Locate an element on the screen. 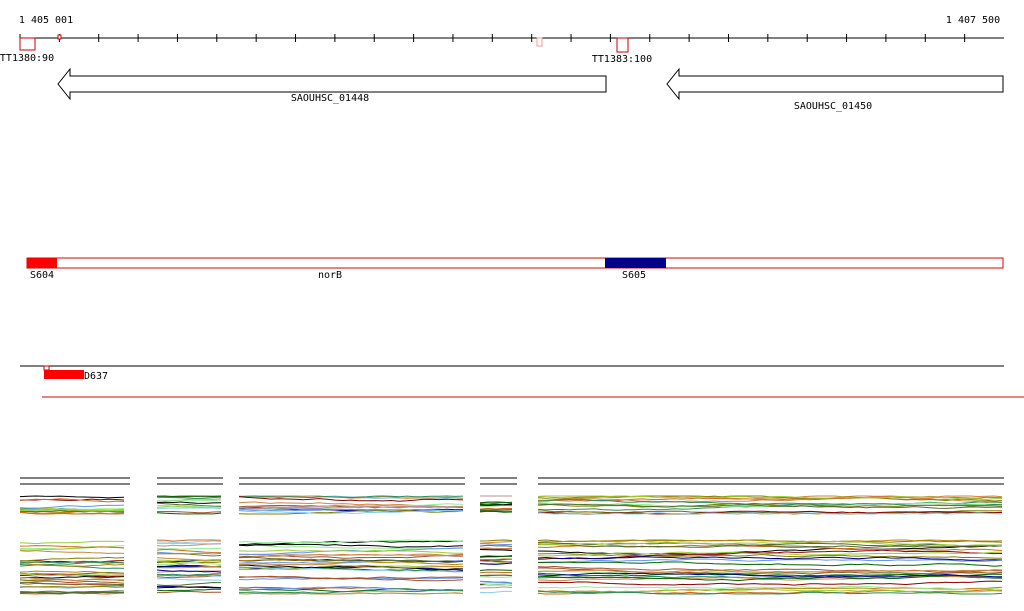 This screenshot has height=611, width=1024. terminator-label: TT1380:90 is located at coordinates (27, 58).